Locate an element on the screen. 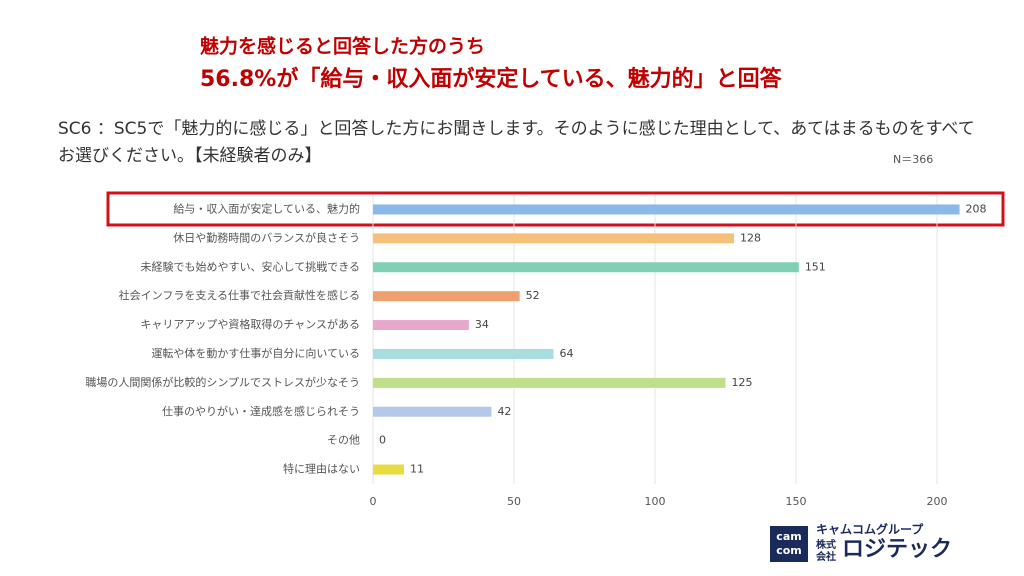  y-tick-label: 社会インフラを支える仕事で社会貢献性を感じる is located at coordinates (239, 295).